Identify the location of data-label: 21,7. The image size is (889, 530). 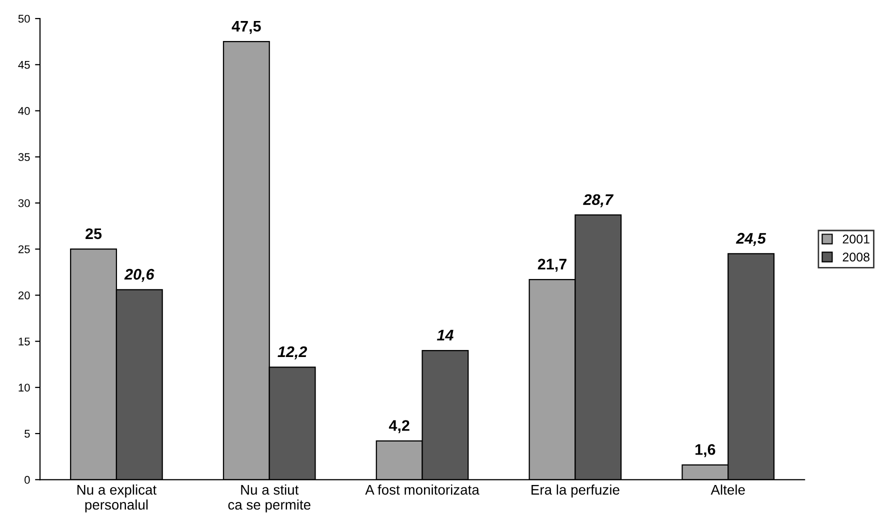
(552, 265).